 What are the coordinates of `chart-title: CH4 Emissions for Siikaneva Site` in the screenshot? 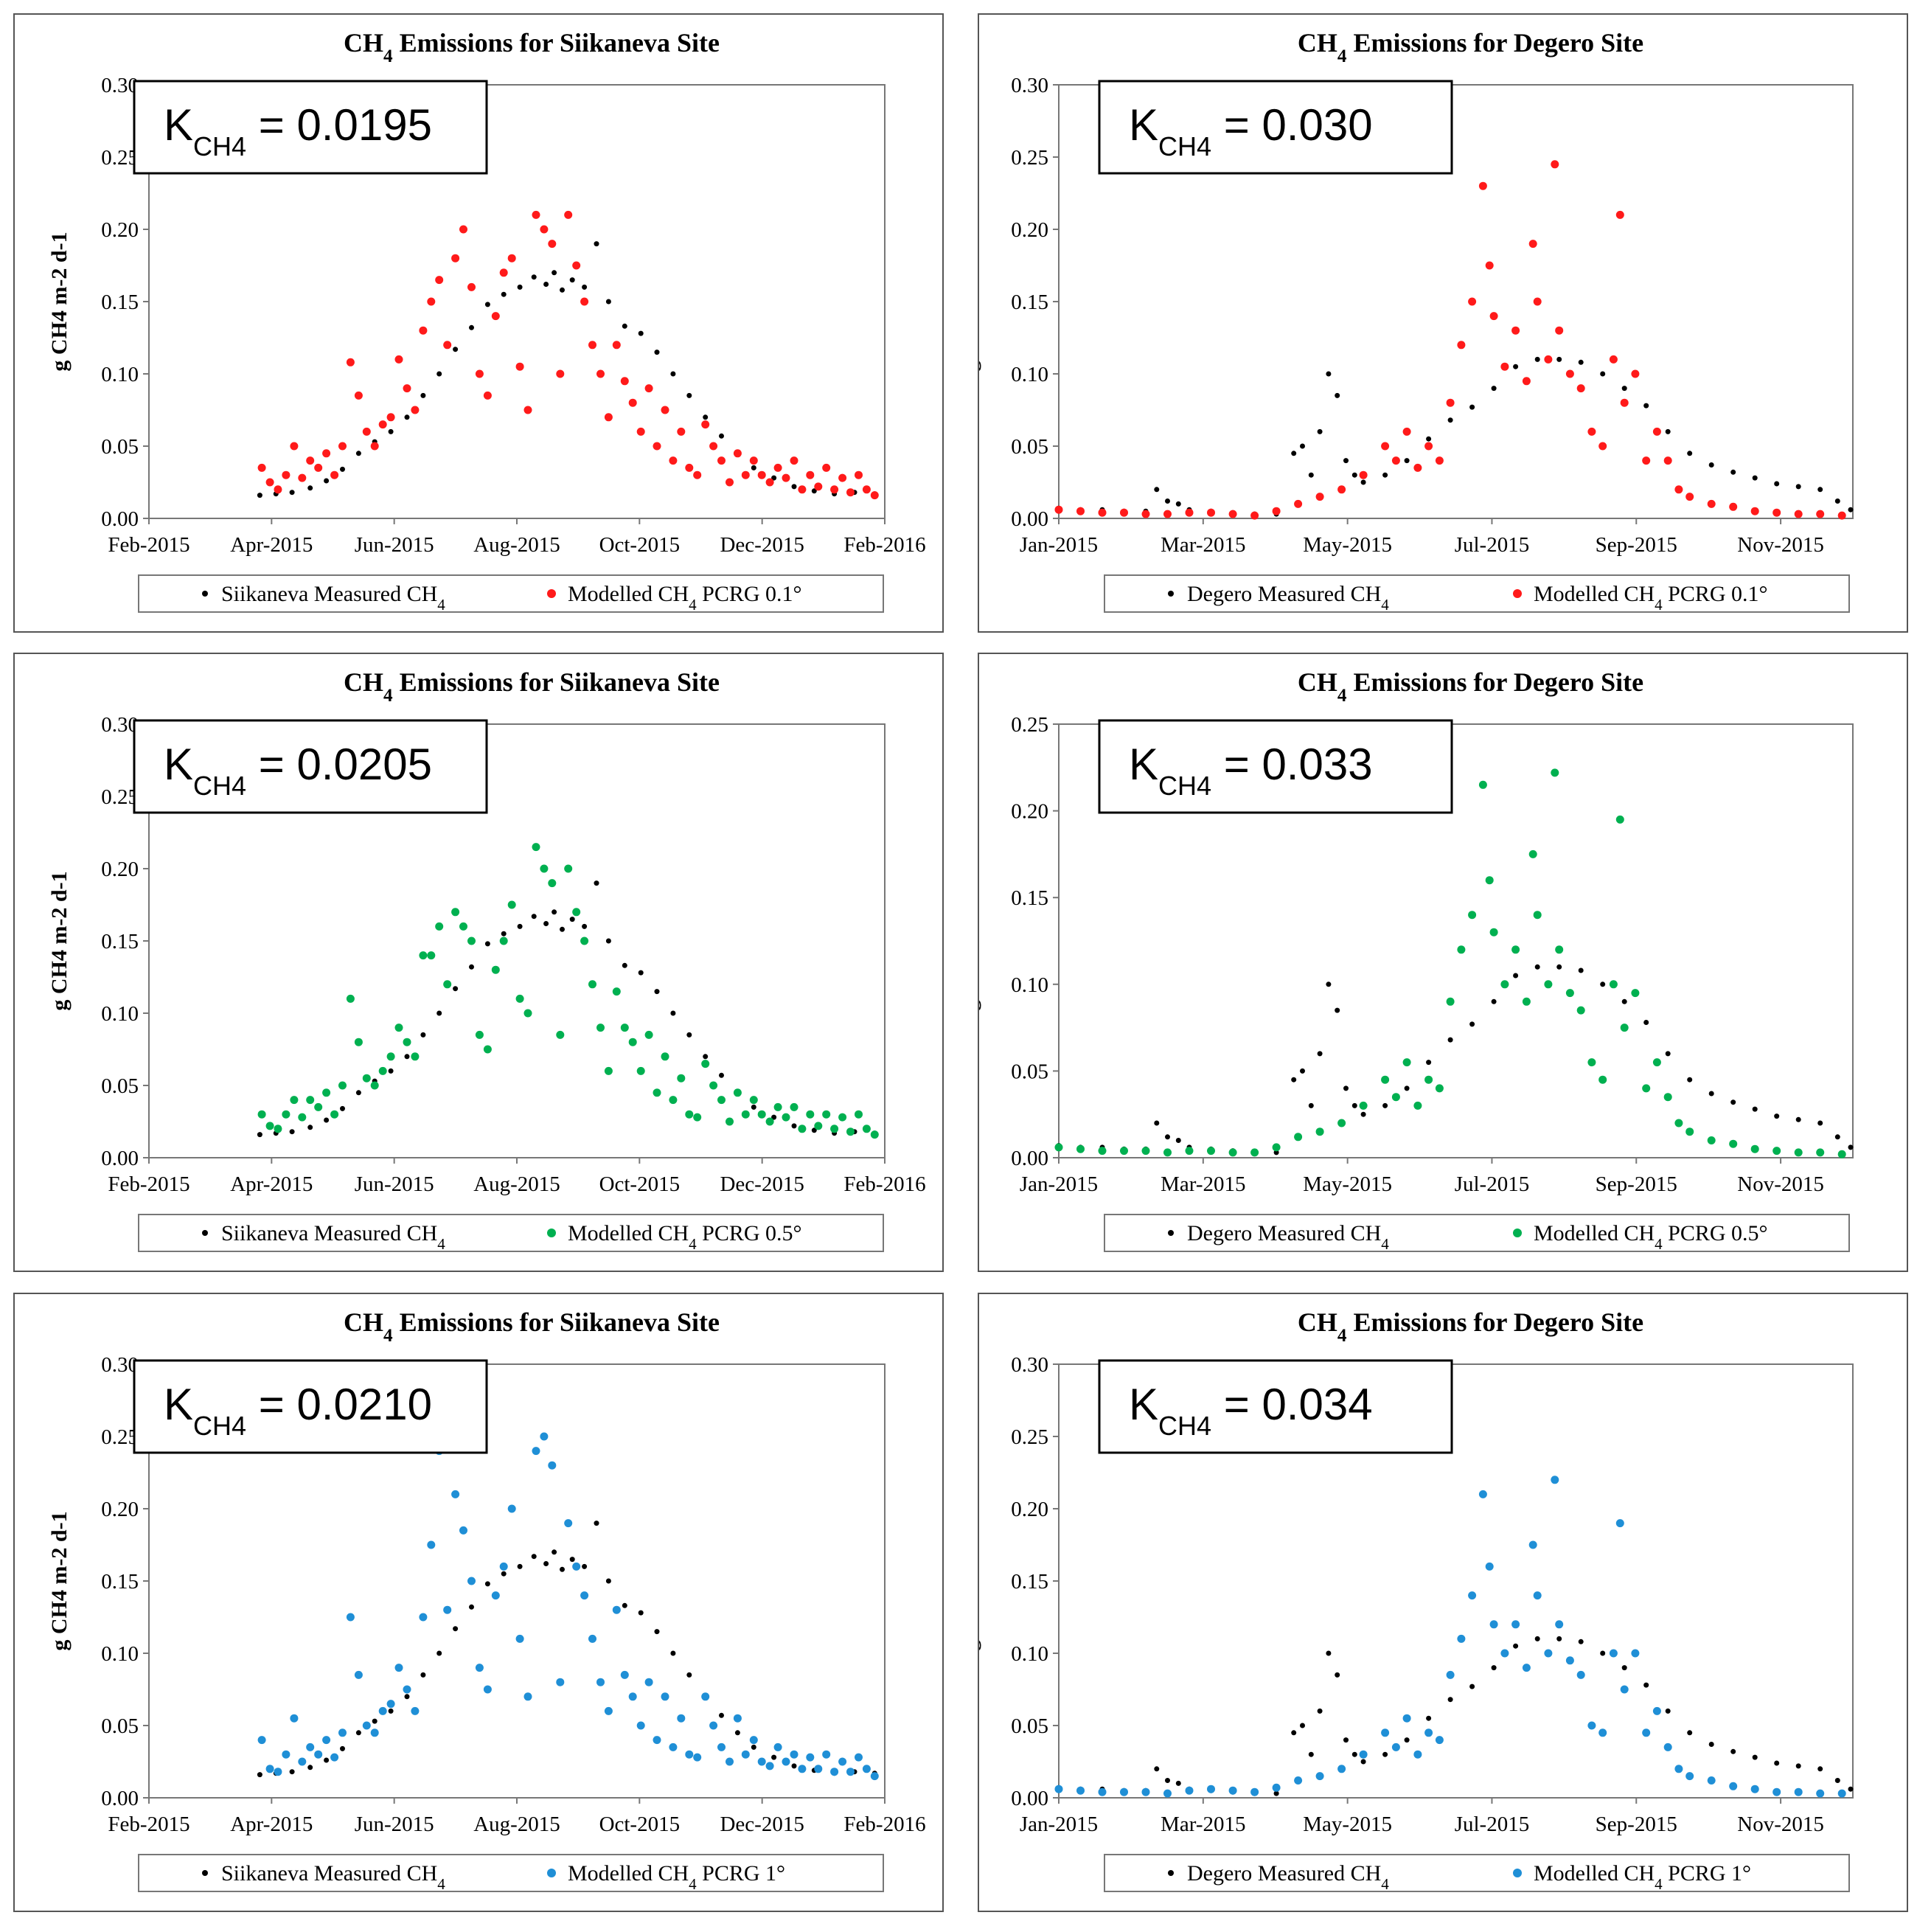 It's located at (532, 47).